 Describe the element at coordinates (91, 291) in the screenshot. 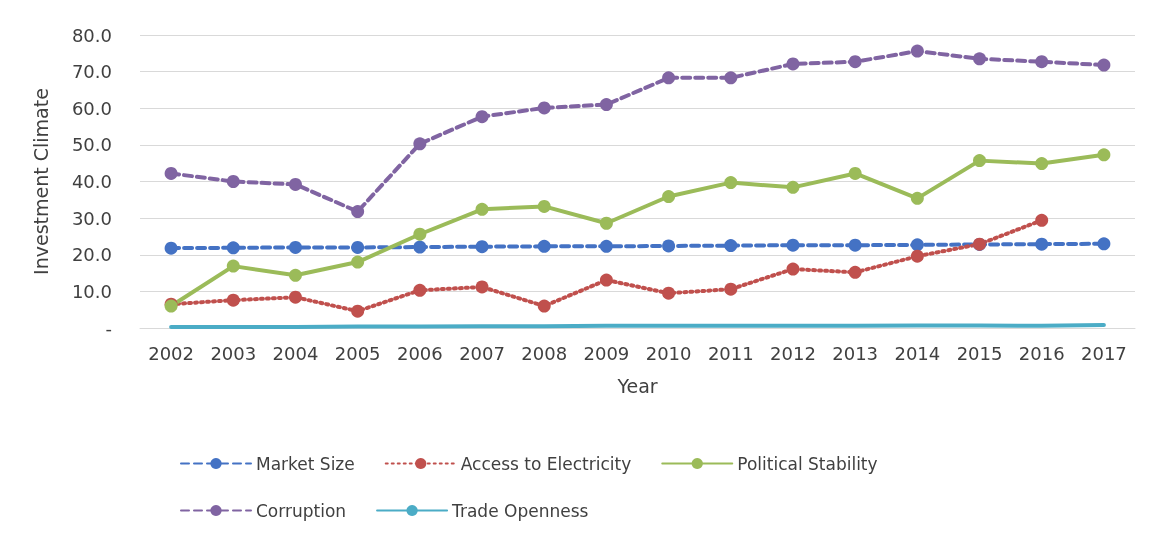

I see `y-tick-label: 10.0` at that location.